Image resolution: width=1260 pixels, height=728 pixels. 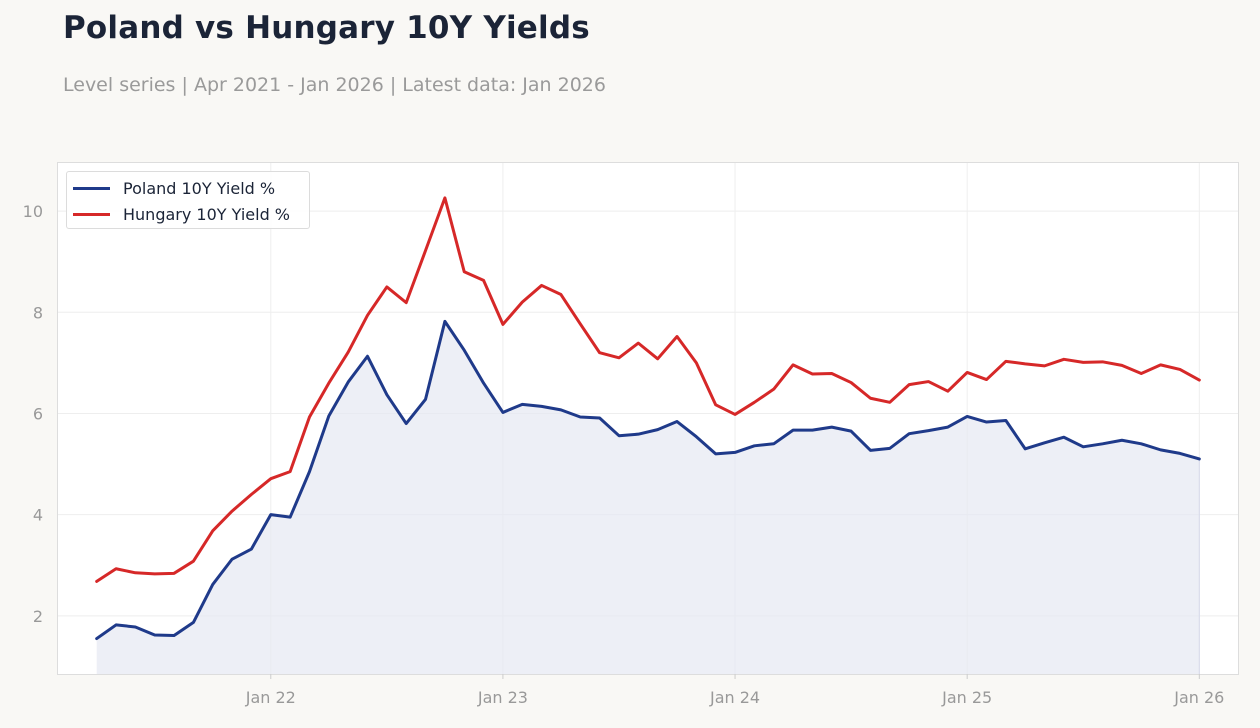 I want to click on legend-label-poland: Poland 10Y Yield %, so click(x=199, y=188).